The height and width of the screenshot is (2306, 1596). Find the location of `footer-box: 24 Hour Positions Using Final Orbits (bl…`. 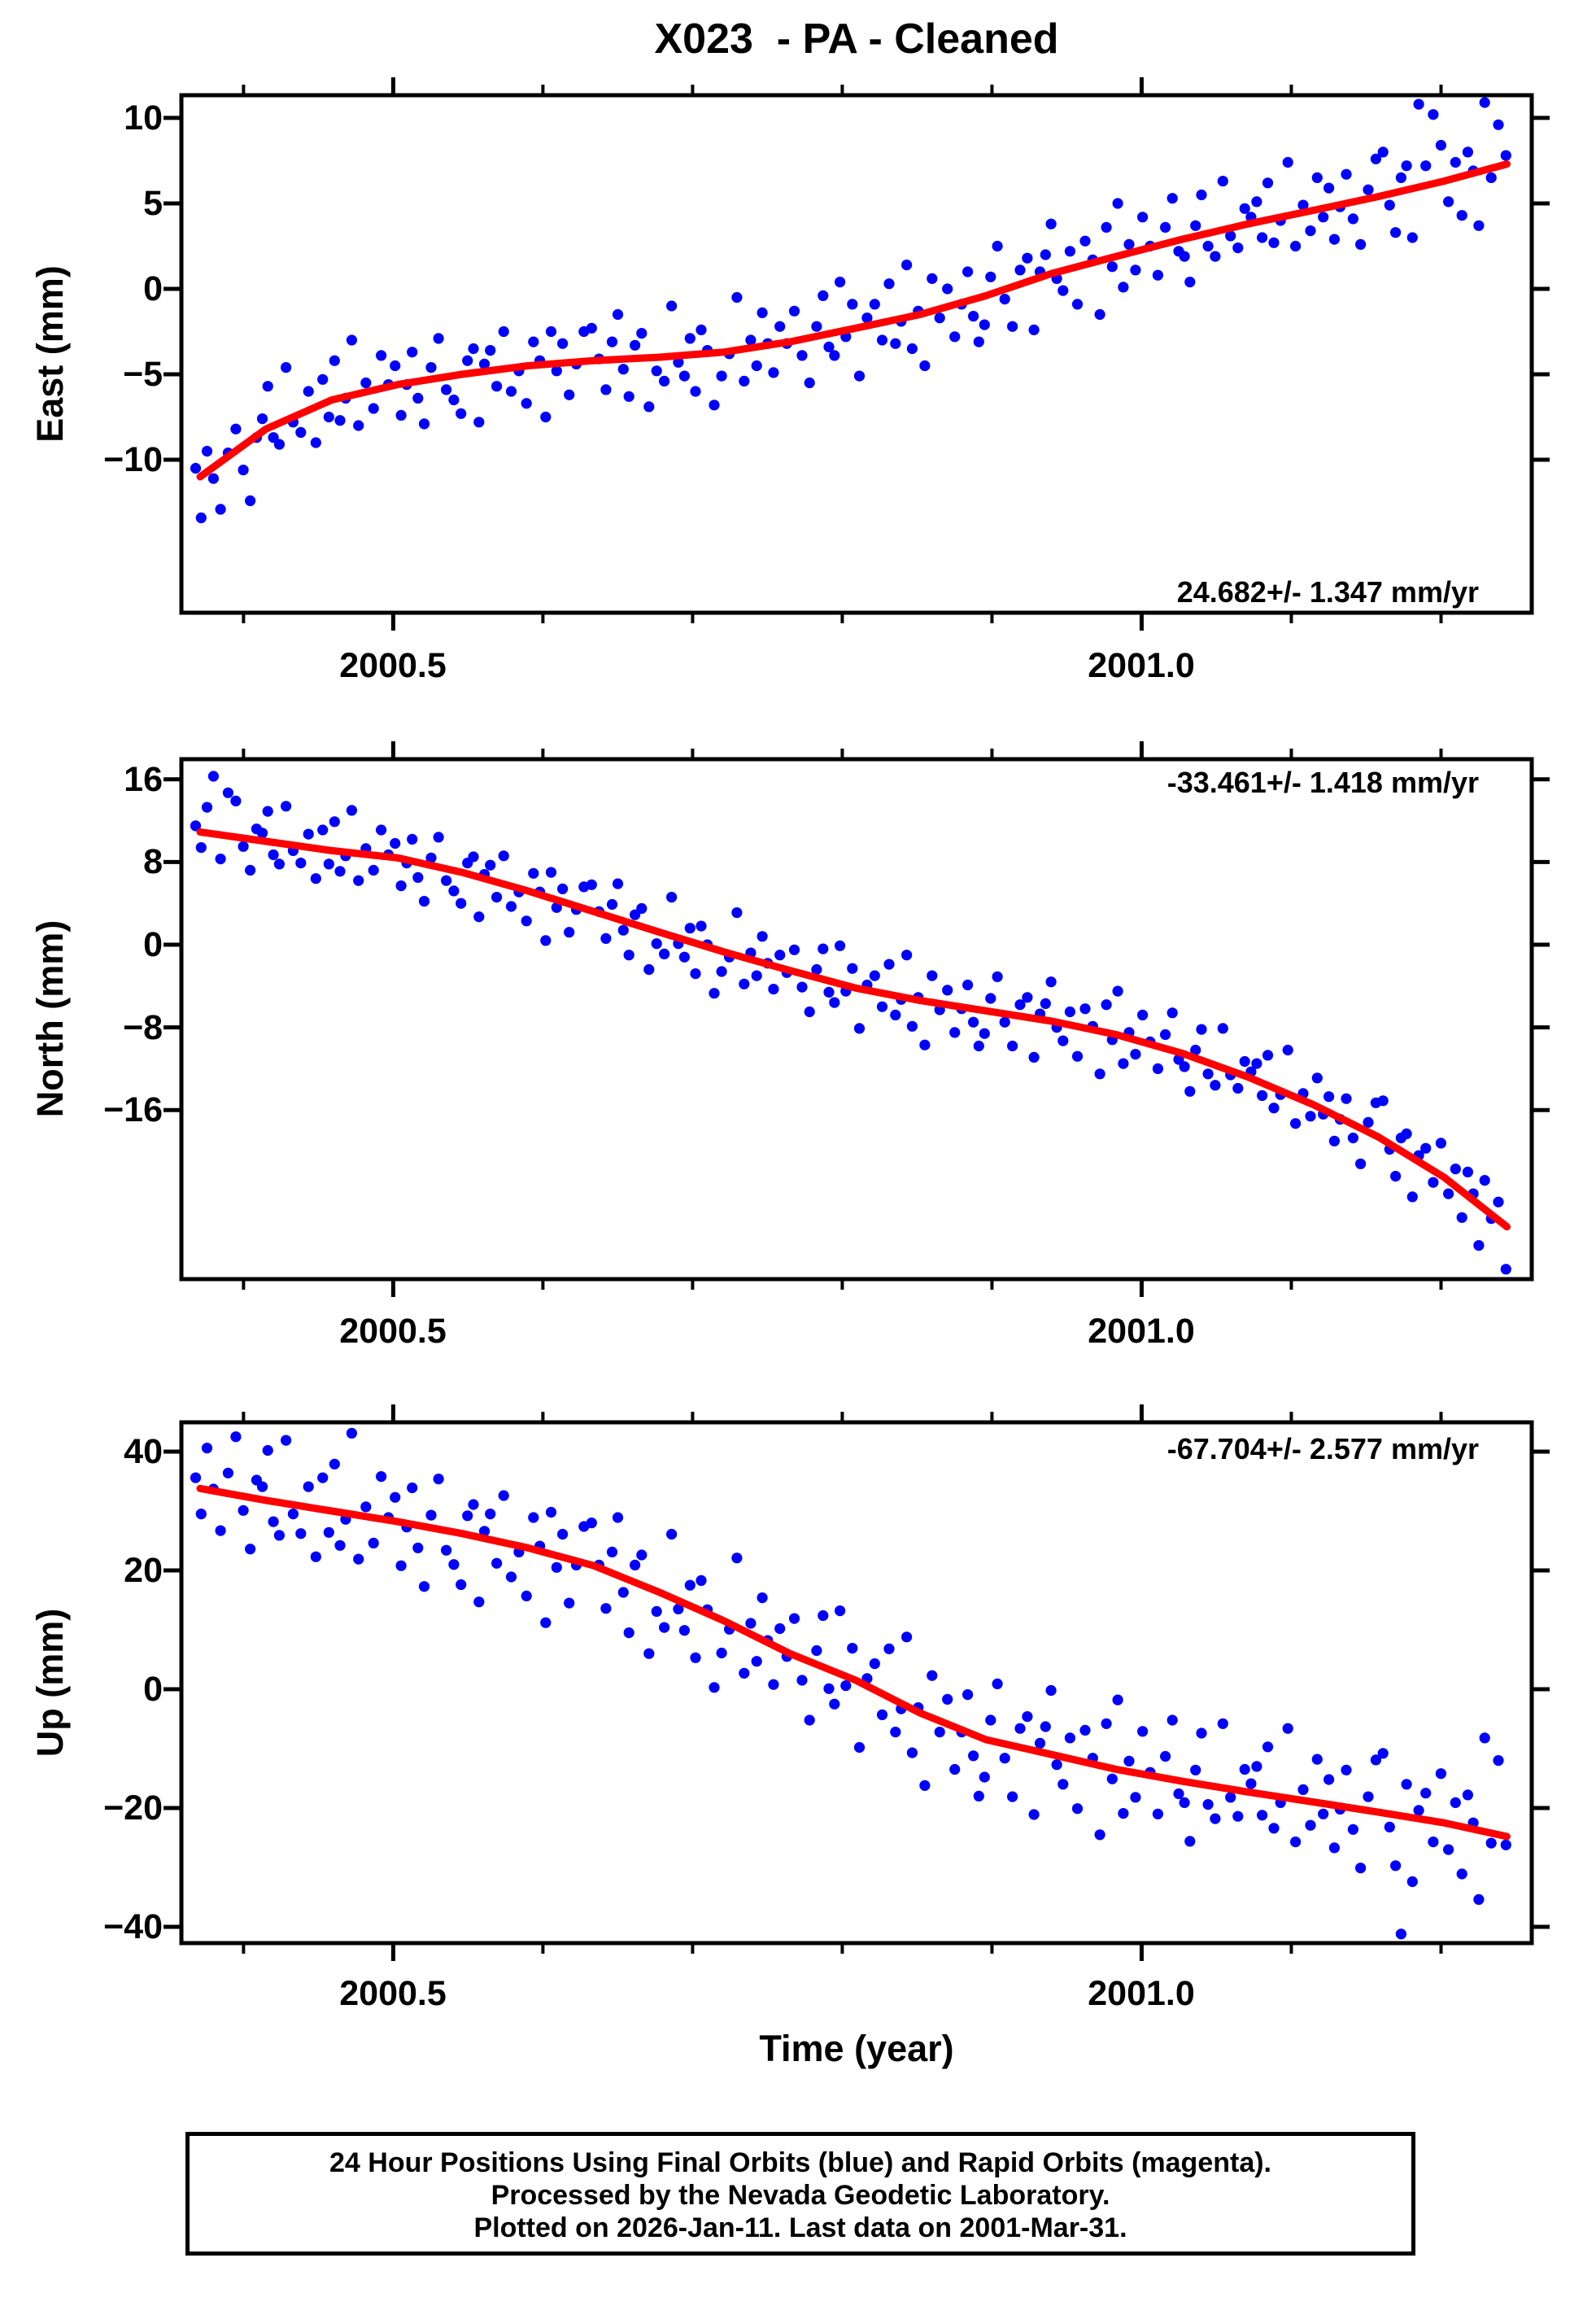

footer-box: 24 Hour Positions Using Final Orbits (bl… is located at coordinates (800, 2194).